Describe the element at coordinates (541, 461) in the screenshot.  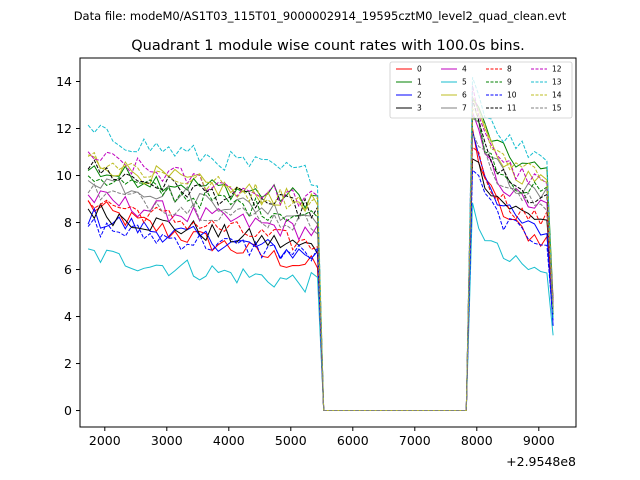
I see `x-offset-label: +2.9548e8` at that location.